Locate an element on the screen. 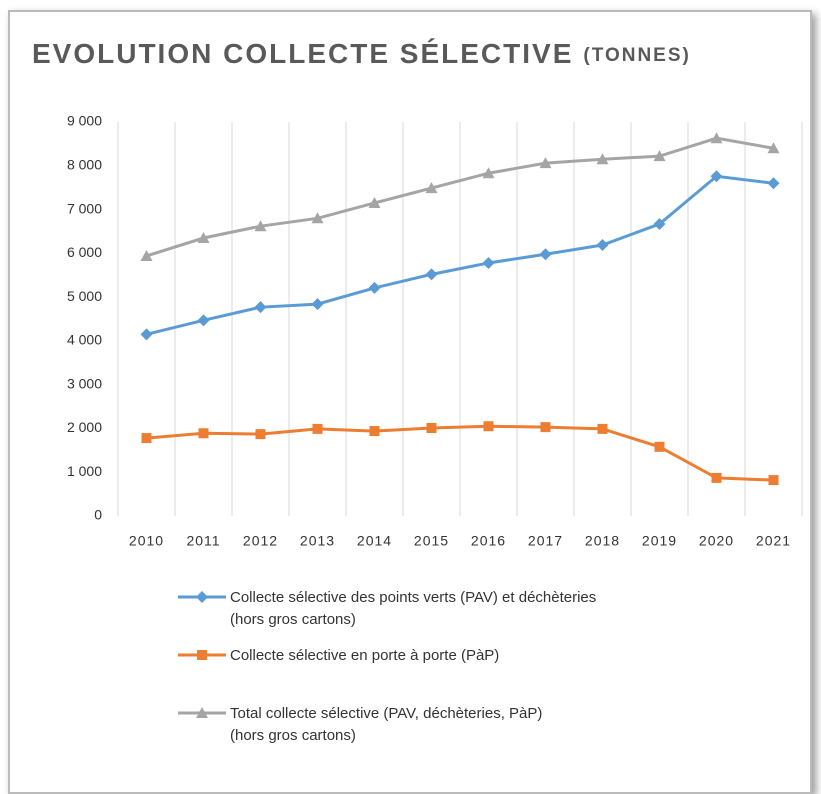 This screenshot has height=794, width=821. y-tick-label: 0 is located at coordinates (98, 515).